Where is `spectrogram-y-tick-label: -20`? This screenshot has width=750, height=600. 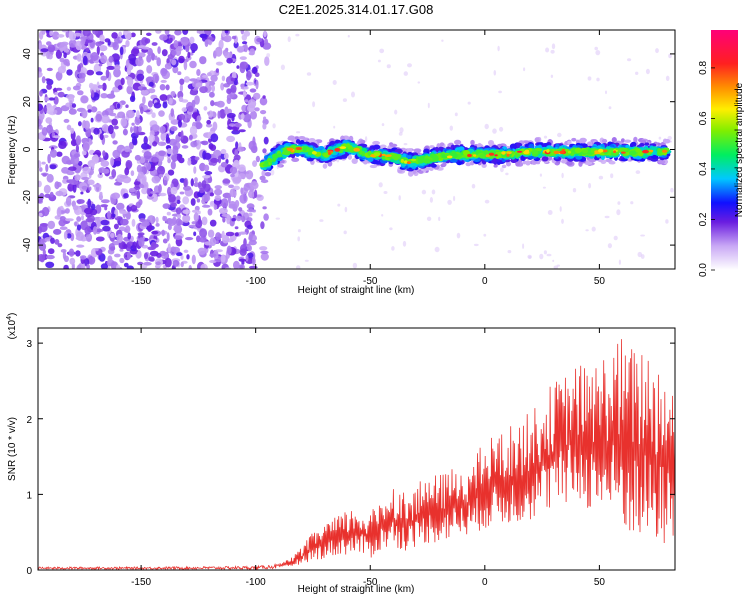 spectrogram-y-tick-label: -20 is located at coordinates (27, 197).